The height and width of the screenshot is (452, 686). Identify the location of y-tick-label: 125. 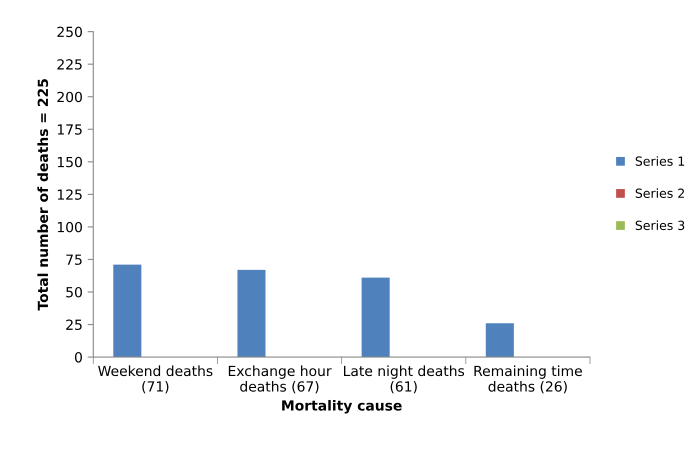
(70, 194).